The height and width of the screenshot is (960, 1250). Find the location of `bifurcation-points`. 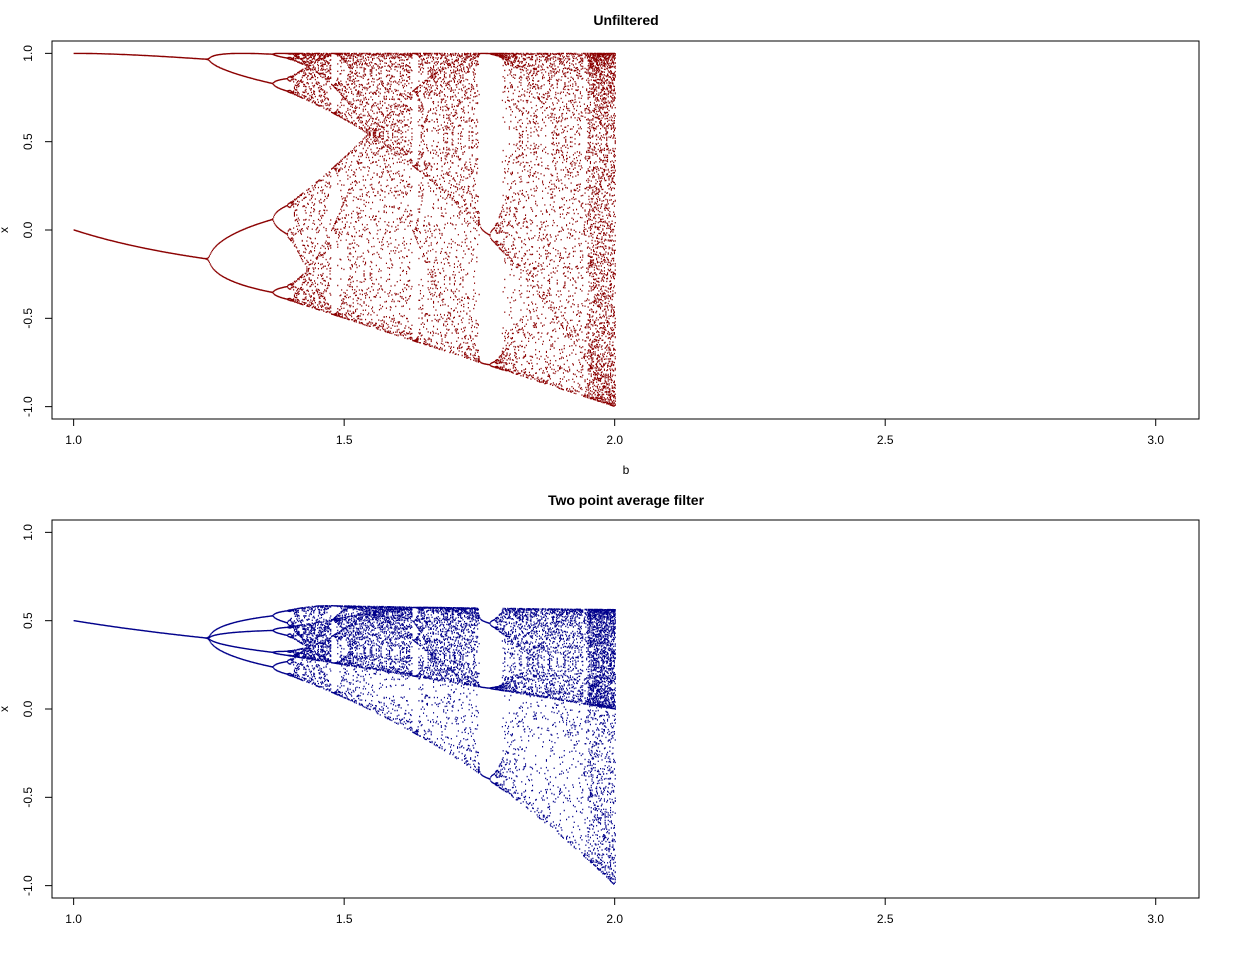

bifurcation-points is located at coordinates (344, 745).